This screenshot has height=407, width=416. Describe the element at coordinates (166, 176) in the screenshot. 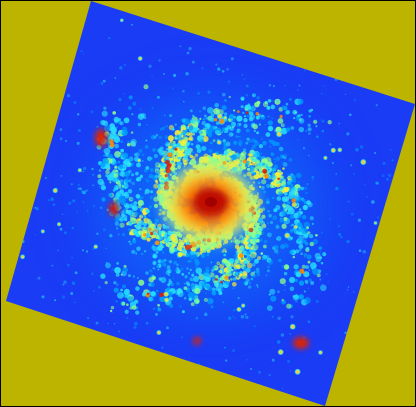

I see `hii-knot` at that location.